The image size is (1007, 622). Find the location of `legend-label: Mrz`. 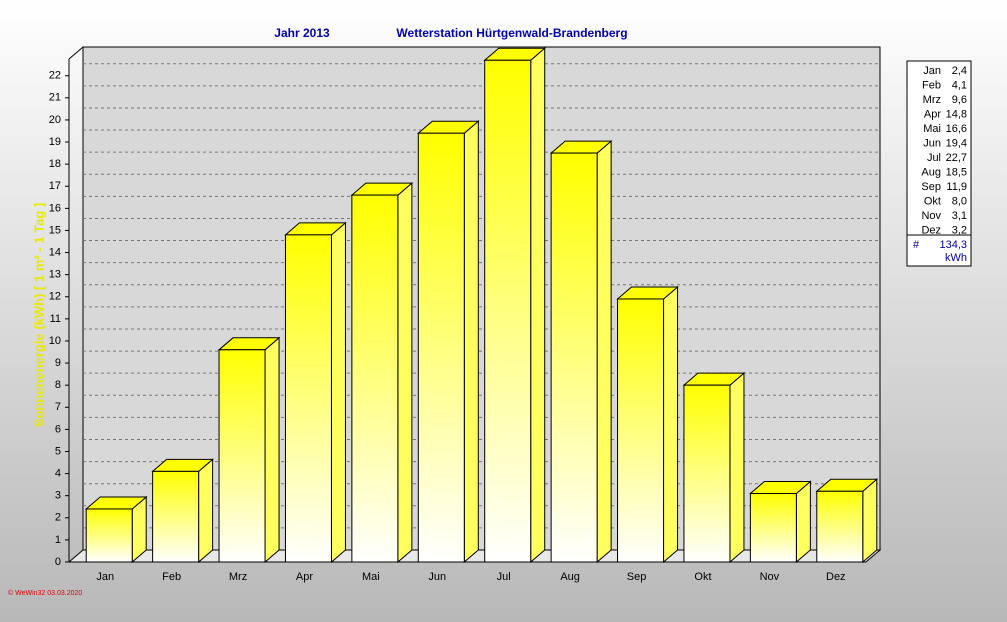

legend-label: Mrz is located at coordinates (932, 100).